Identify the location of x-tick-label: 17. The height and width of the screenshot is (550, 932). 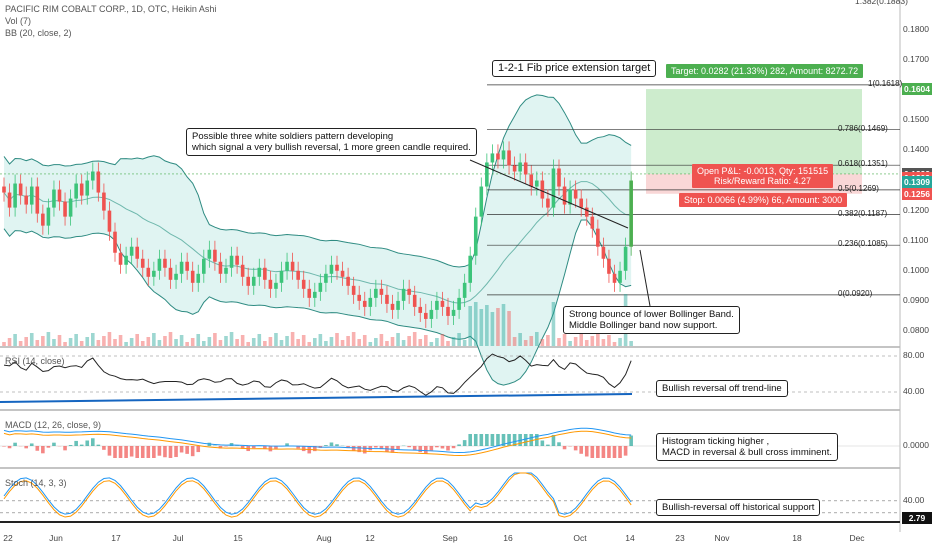
(116, 538).